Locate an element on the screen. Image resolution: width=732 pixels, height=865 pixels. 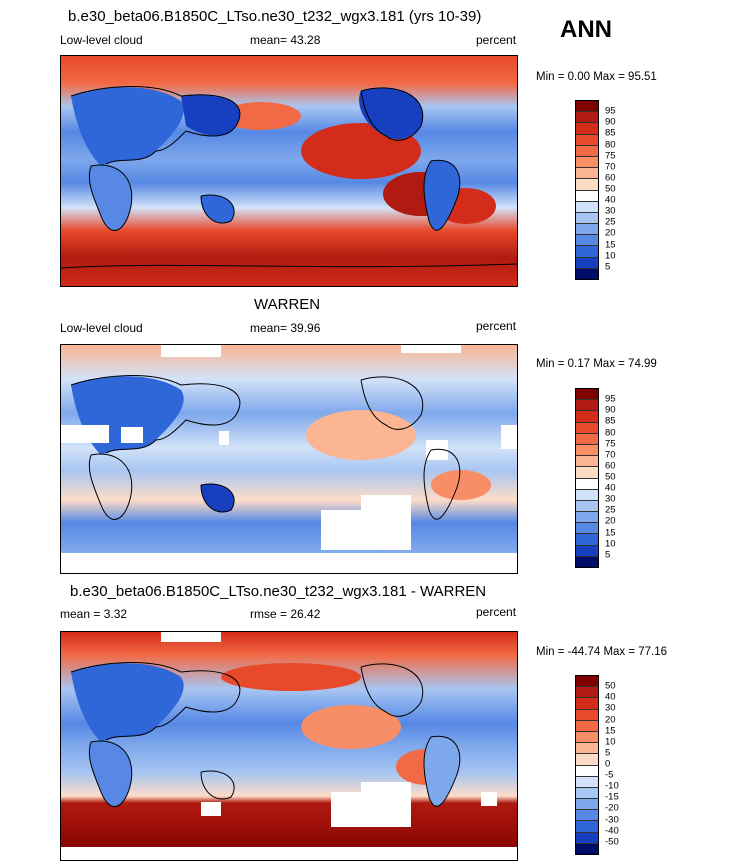
panel3-colorbar is located at coordinates (587, 765).